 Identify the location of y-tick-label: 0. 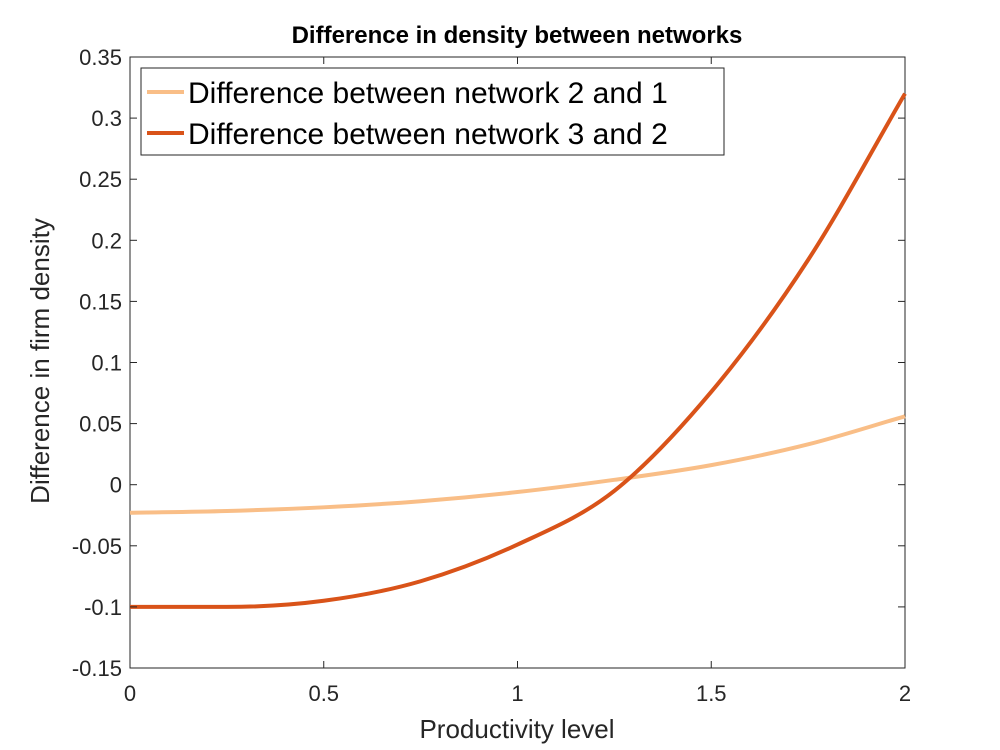
(116, 485).